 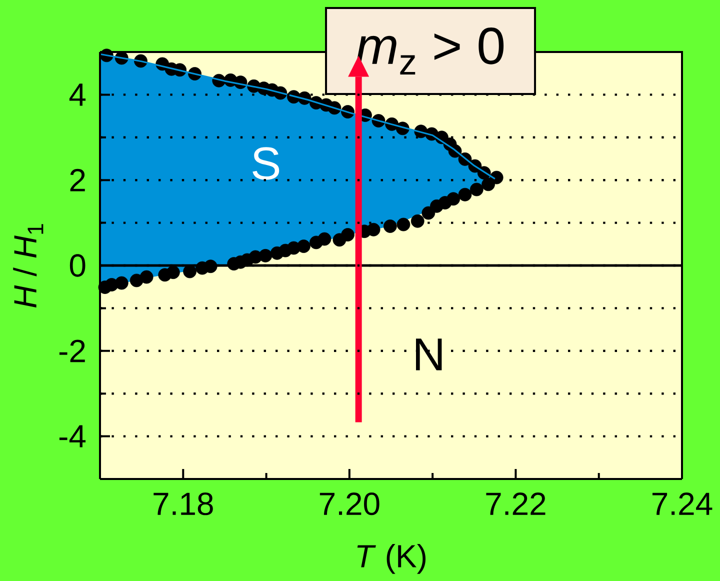 I want to click on x-tick-label: 7.22, so click(x=516, y=503).